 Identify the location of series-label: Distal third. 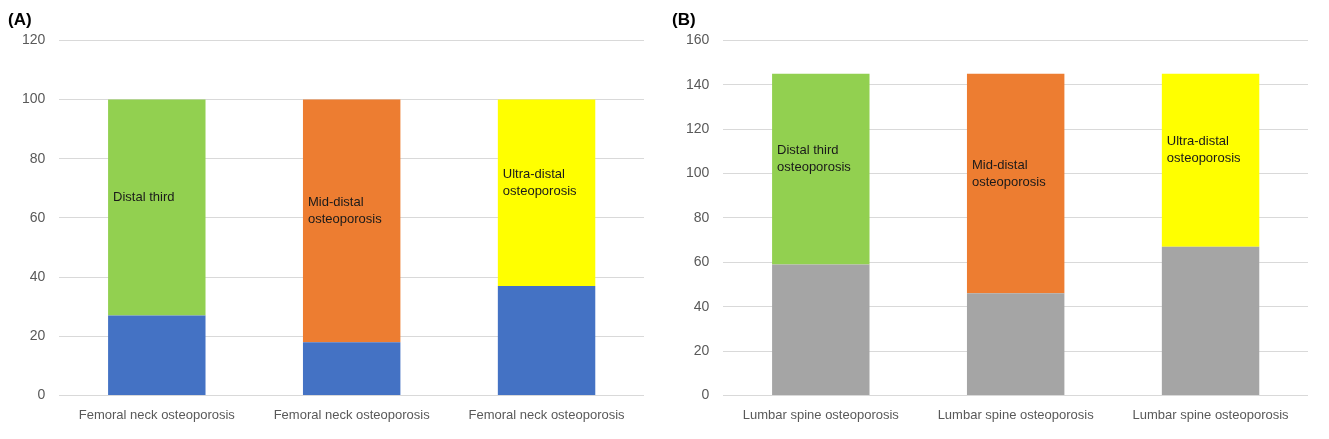
(144, 197).